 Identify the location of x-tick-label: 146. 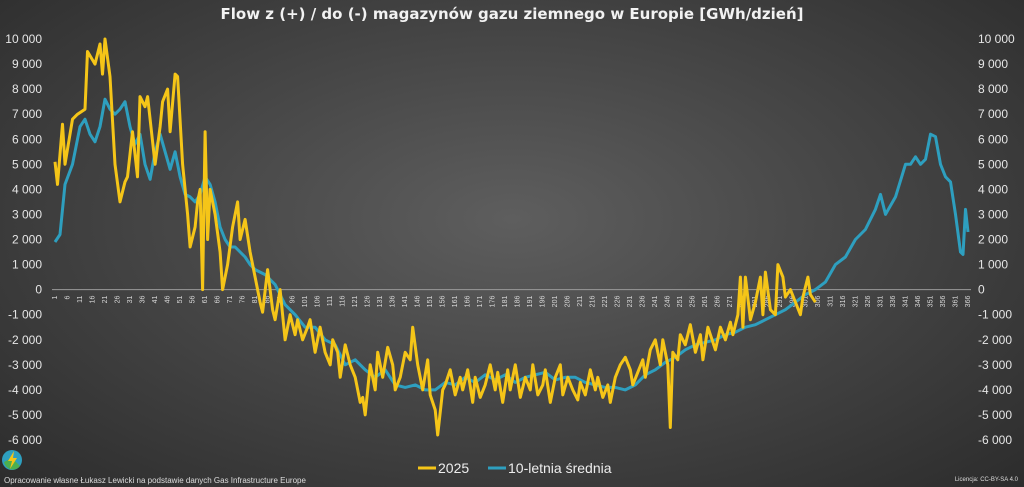
(418, 302).